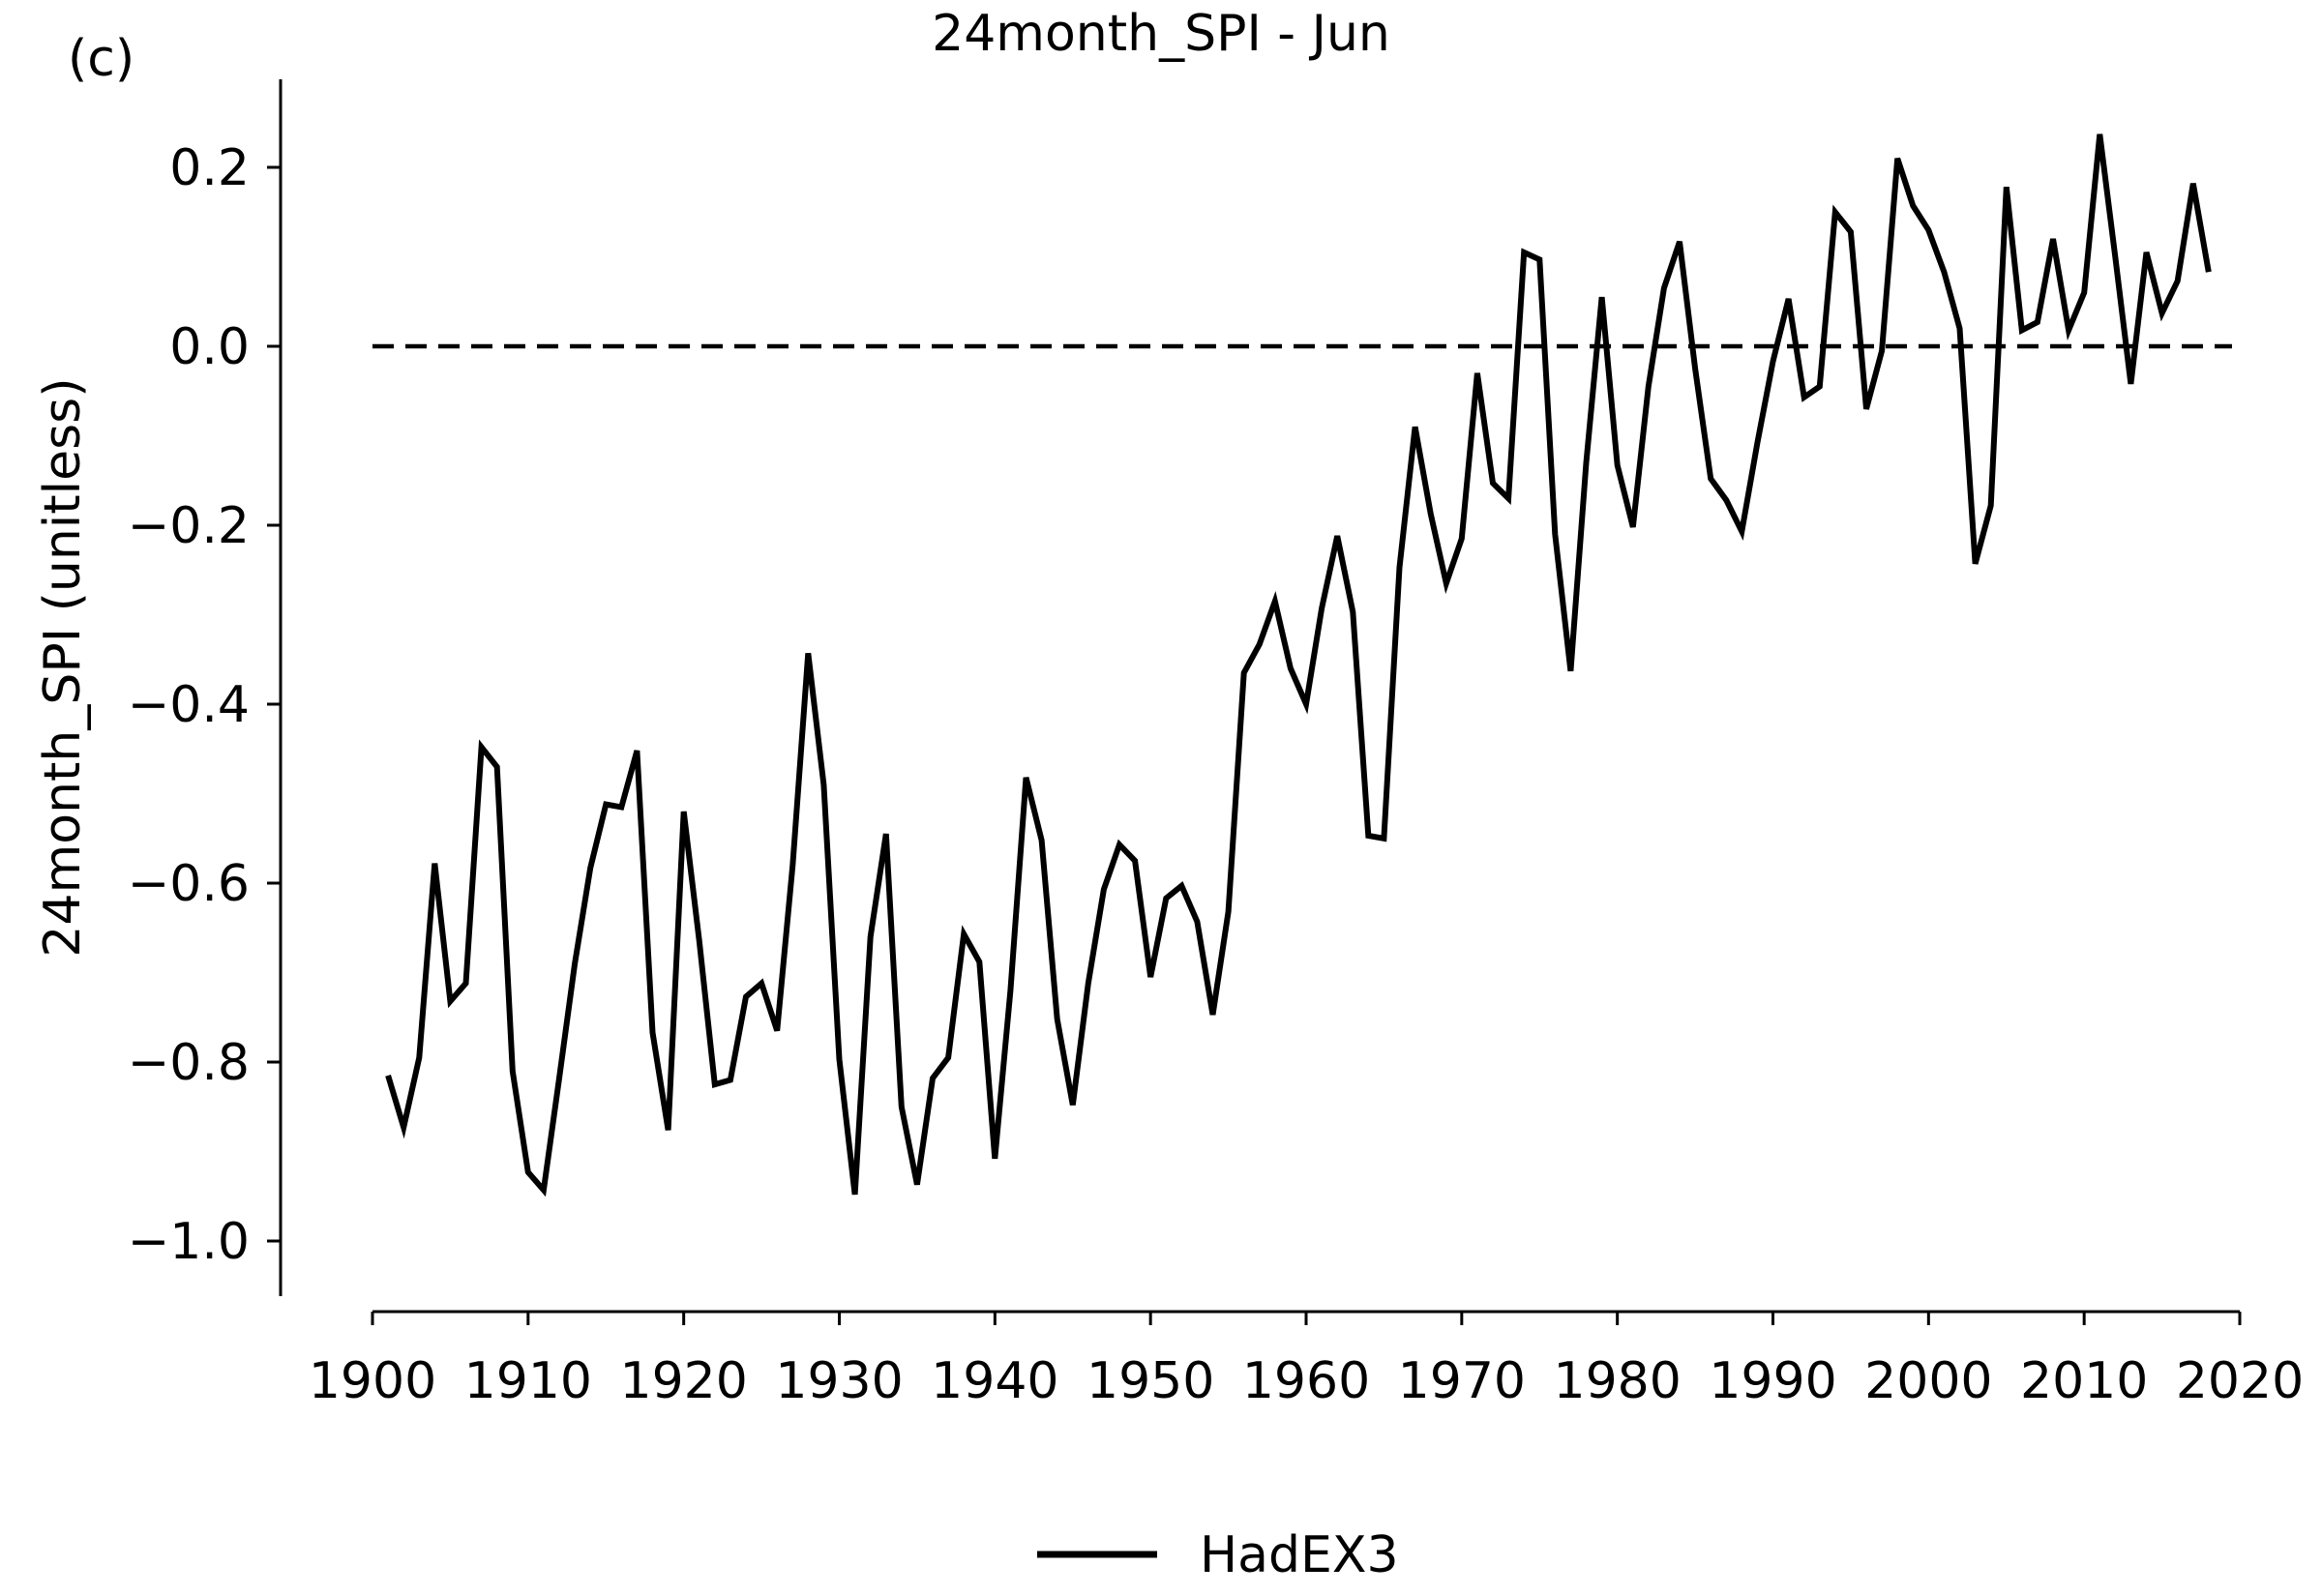 The width and height of the screenshot is (2322, 1596). What do you see at coordinates (101, 59) in the screenshot?
I see `panel-label: (c)` at bounding box center [101, 59].